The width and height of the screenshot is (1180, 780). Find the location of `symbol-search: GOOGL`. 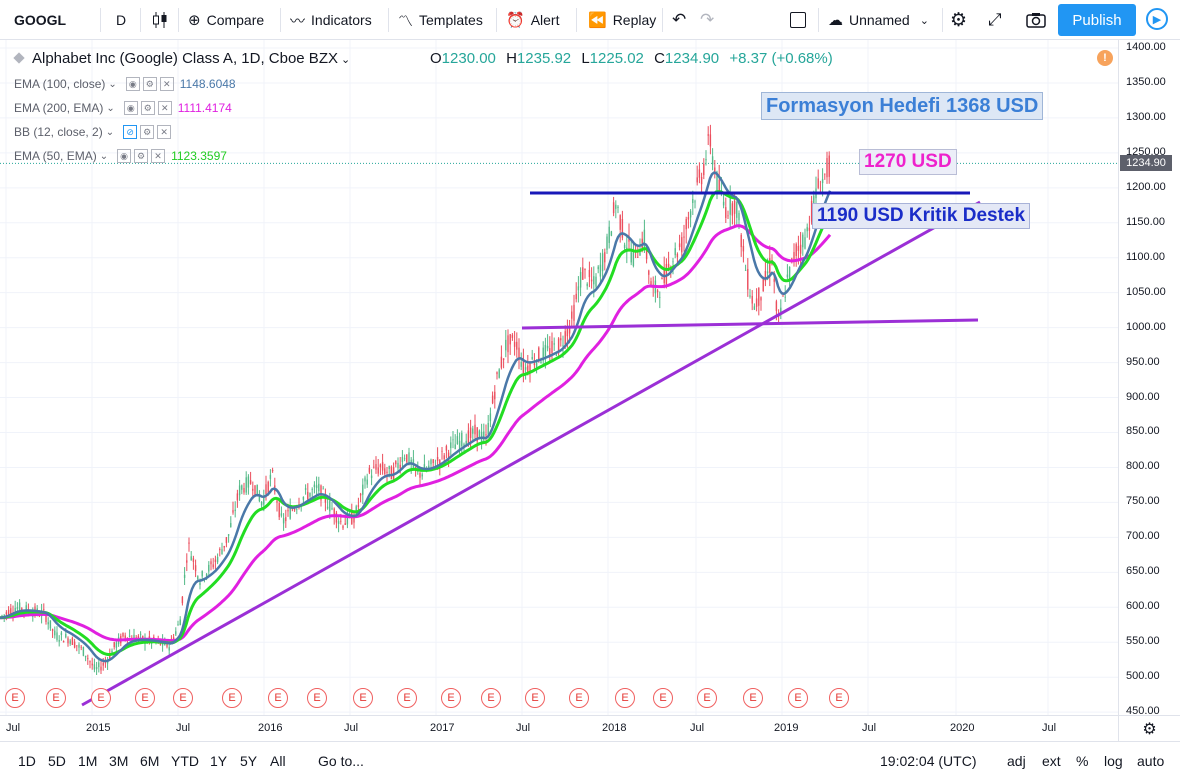

symbol-search: GOOGL is located at coordinates (40, 20).